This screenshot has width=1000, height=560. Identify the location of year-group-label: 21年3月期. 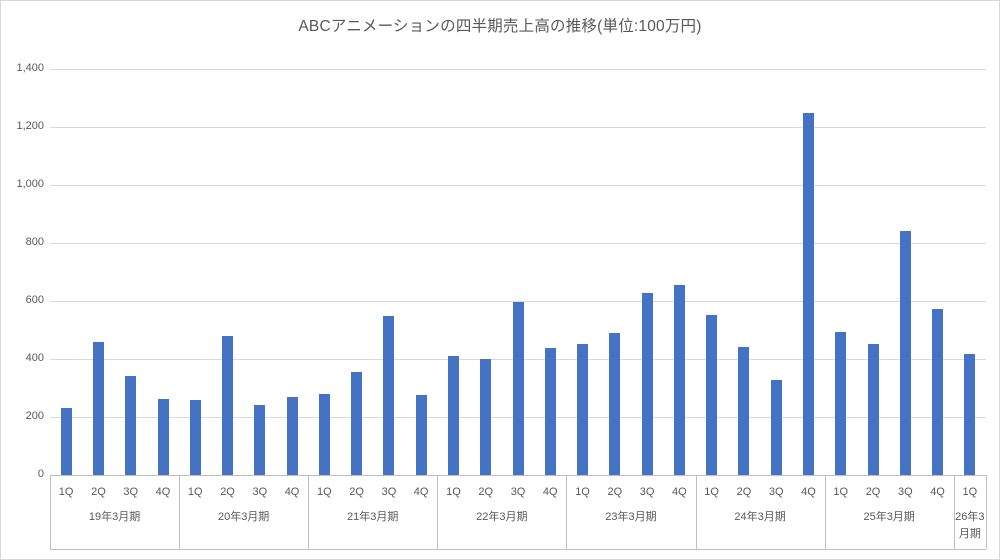
(373, 517).